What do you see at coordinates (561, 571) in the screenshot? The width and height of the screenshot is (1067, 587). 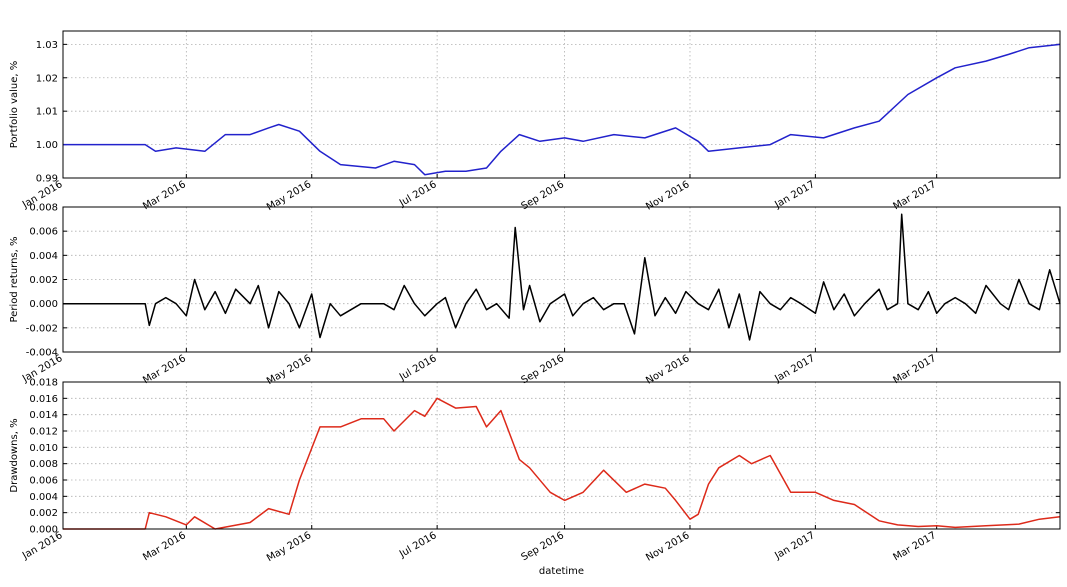 I see `x-axis-title: datetime` at bounding box center [561, 571].